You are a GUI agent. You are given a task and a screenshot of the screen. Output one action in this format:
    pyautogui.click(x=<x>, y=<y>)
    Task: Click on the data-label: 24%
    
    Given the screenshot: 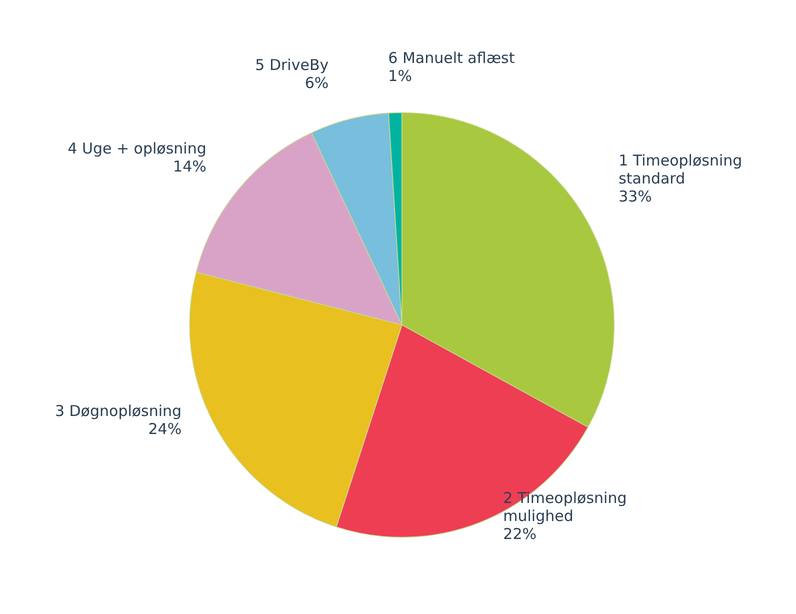 What is the action you would take?
    pyautogui.click(x=165, y=429)
    